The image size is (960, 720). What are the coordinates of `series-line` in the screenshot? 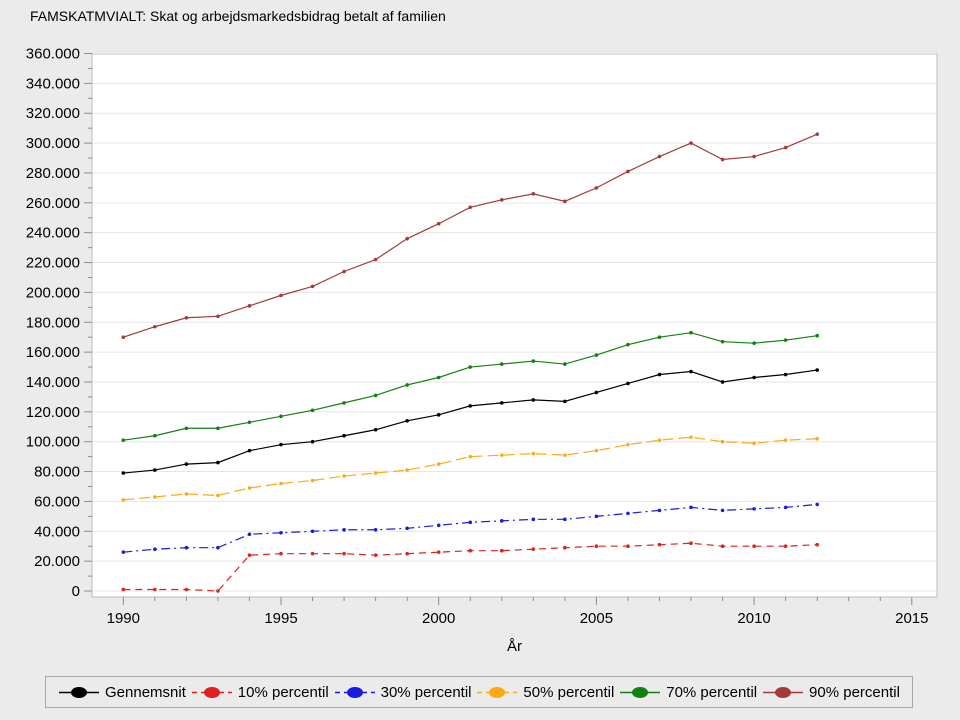 It's located at (470, 468).